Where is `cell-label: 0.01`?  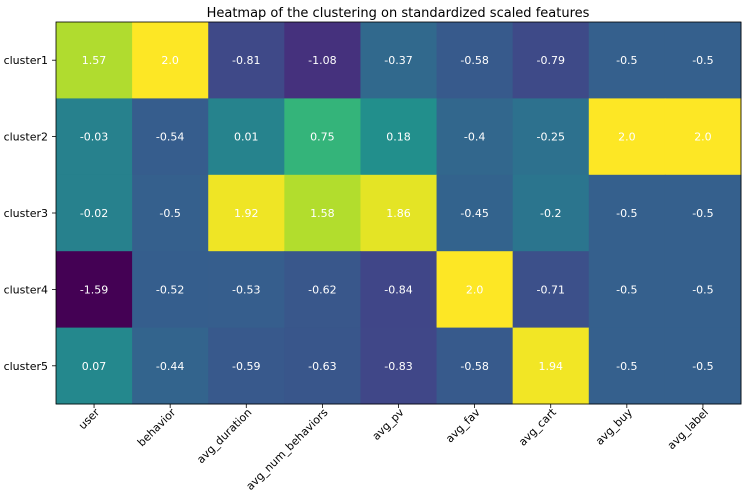
cell-label: 0.01 is located at coordinates (246, 137).